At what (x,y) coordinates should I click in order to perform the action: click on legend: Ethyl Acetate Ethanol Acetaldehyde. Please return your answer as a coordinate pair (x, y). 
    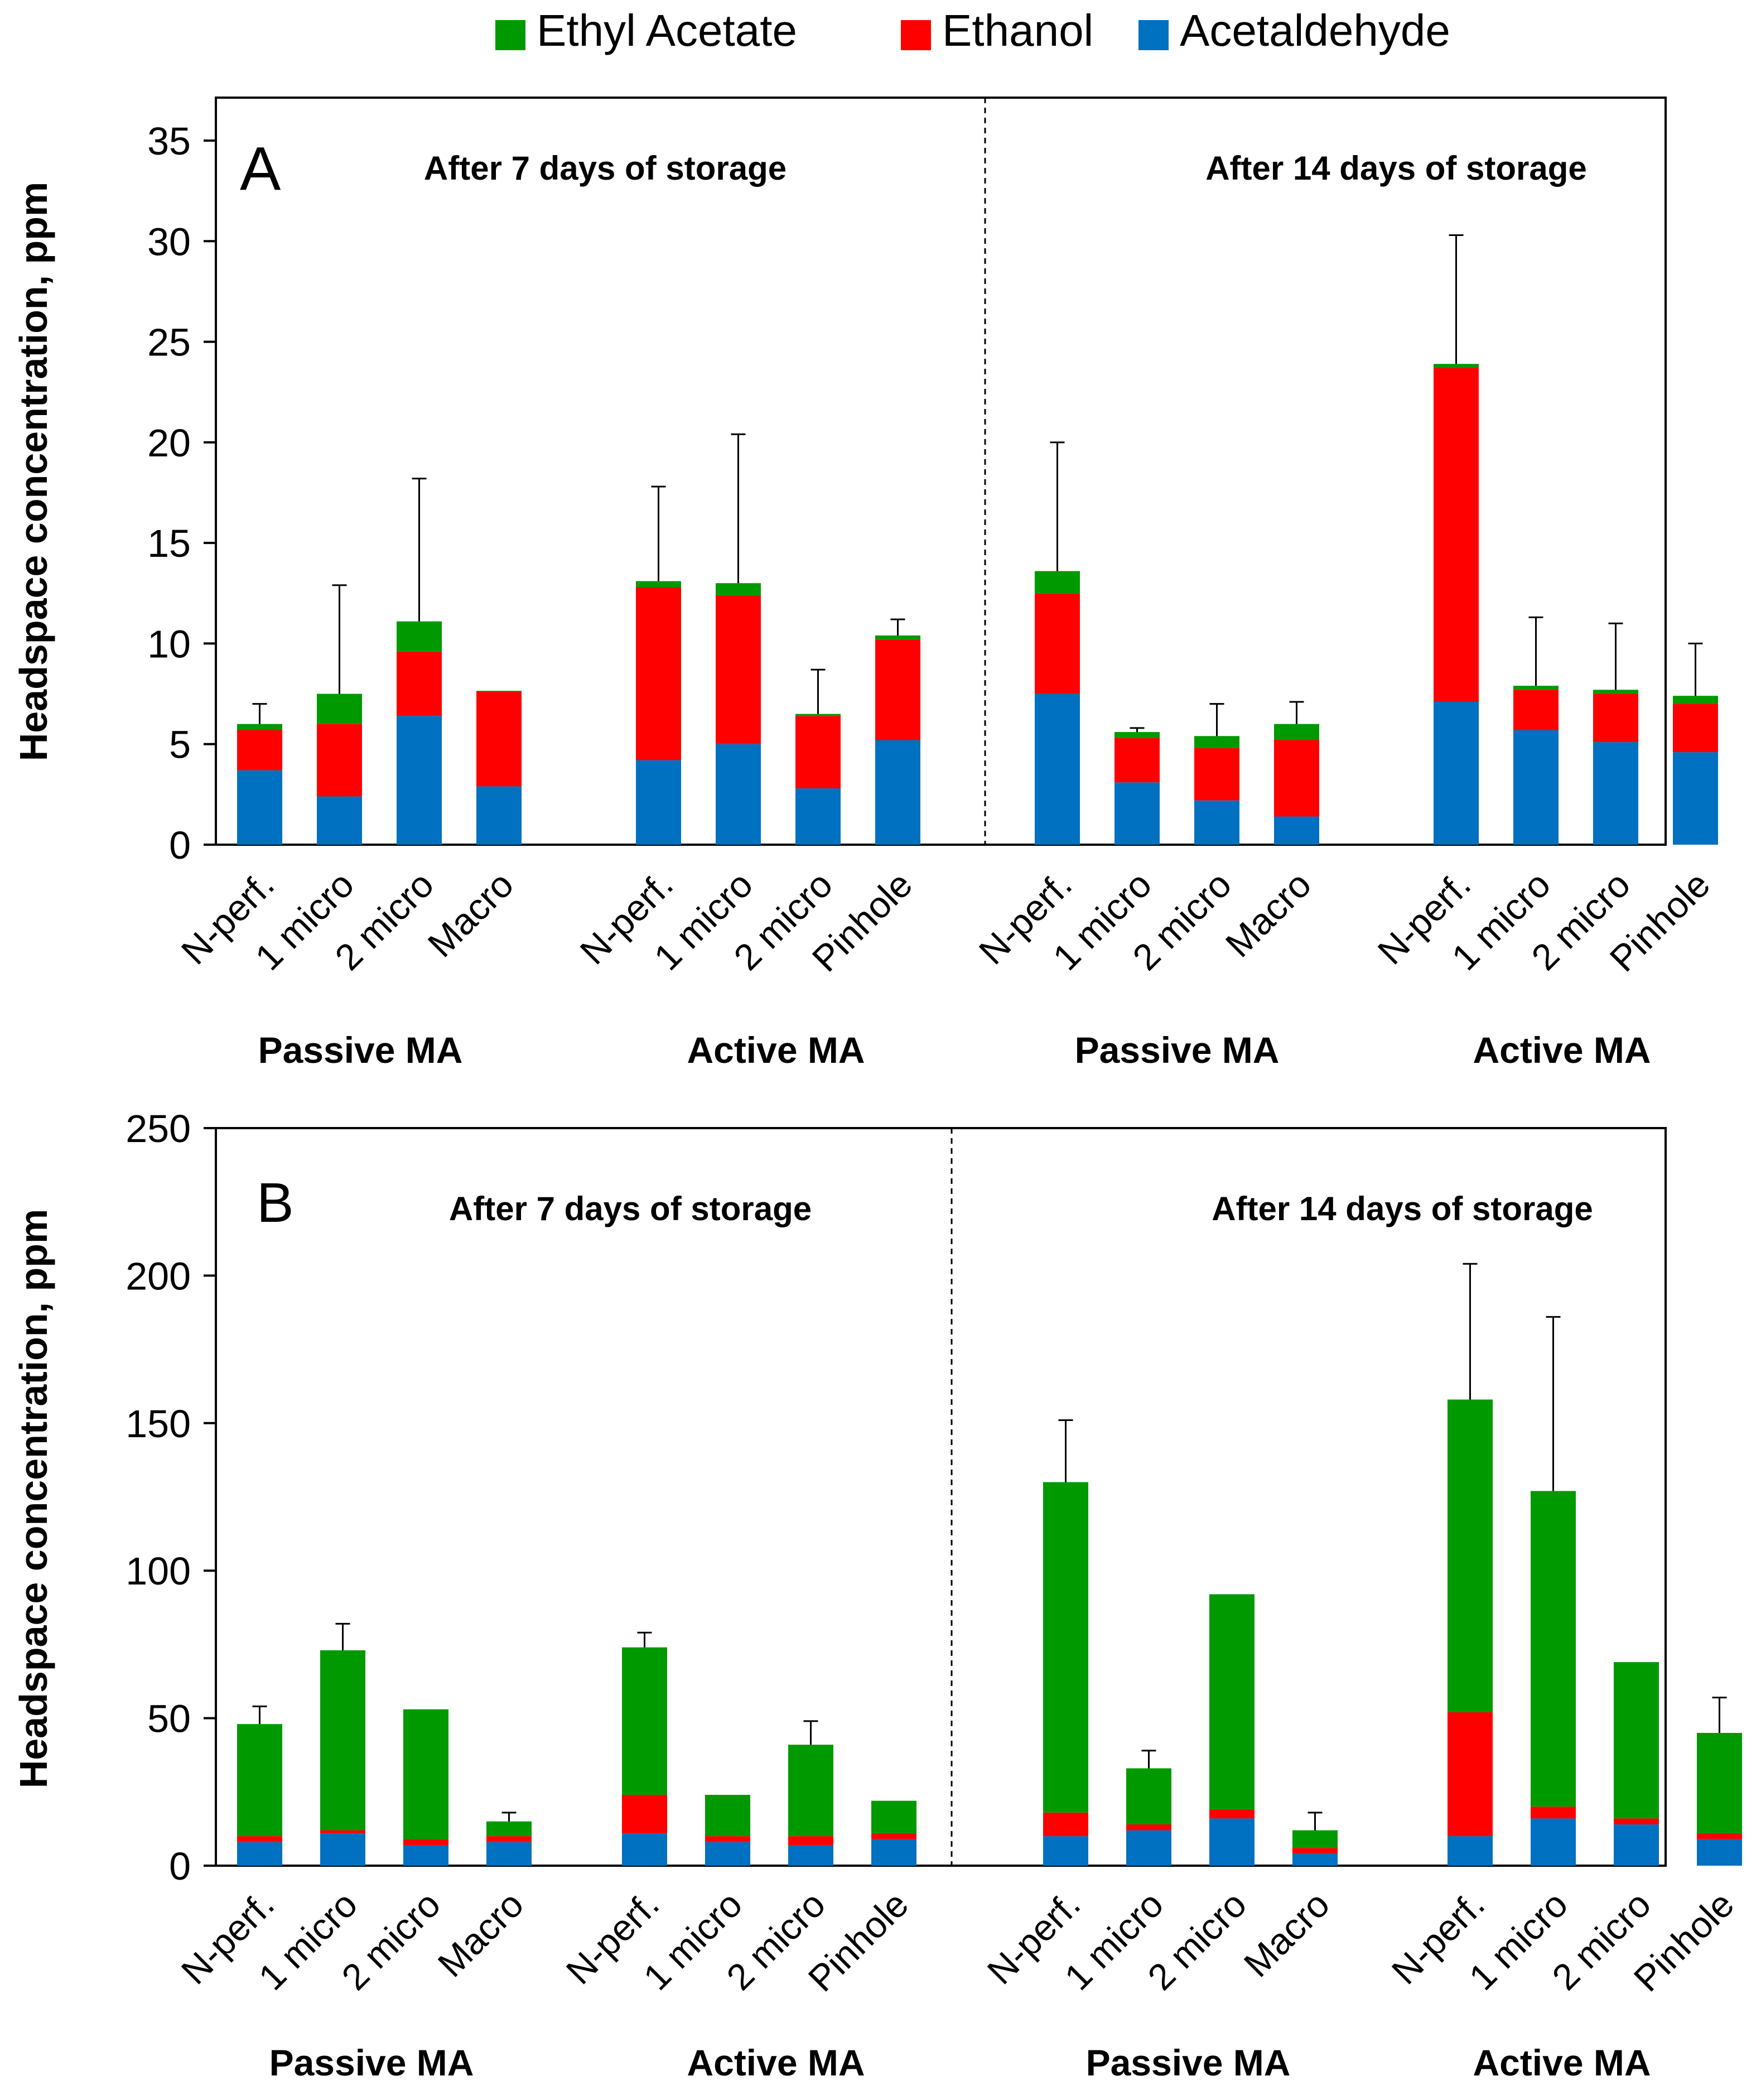
    Looking at the image, I should click on (972, 31).